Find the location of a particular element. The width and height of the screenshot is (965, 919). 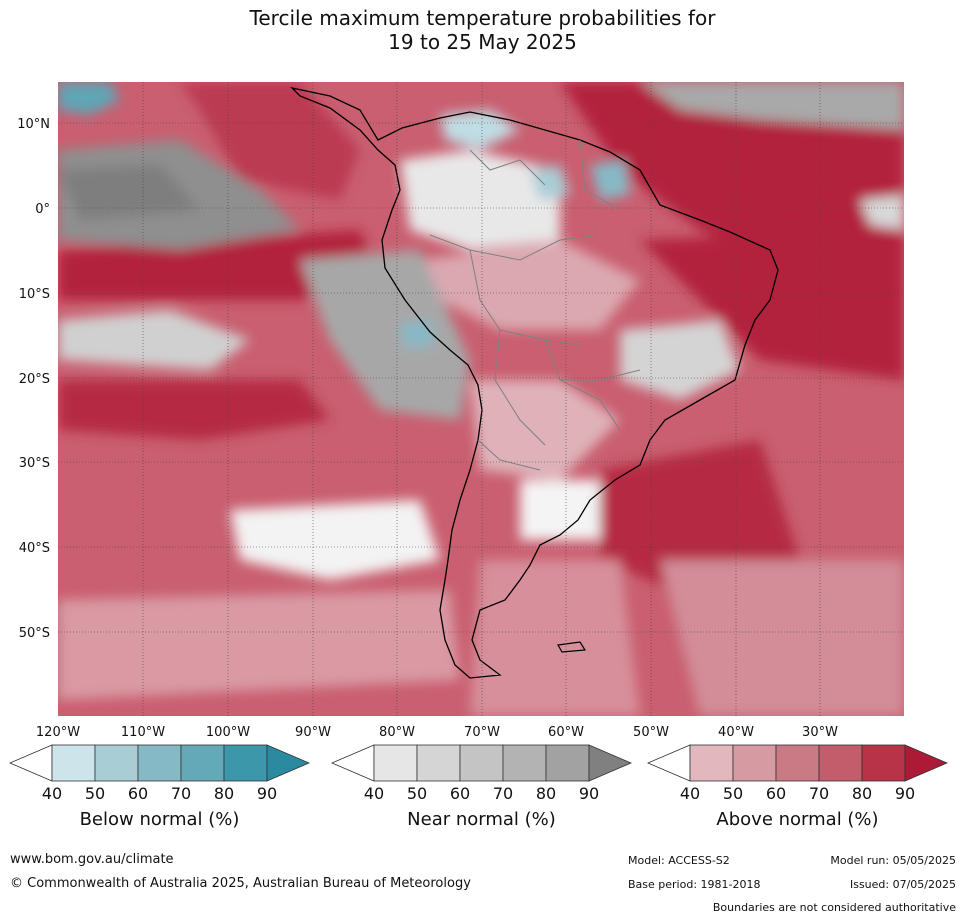

lon-label: 120°W is located at coordinates (58, 732).